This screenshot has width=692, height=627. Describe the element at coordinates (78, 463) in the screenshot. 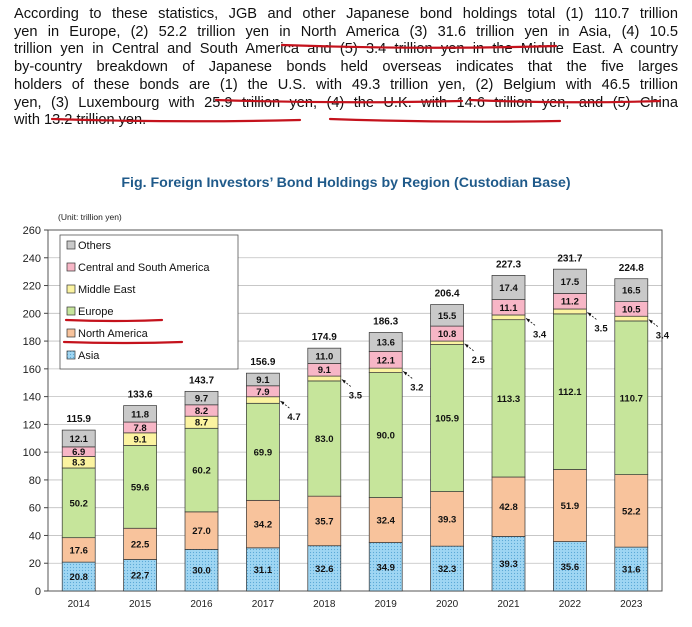

I see `data-label: 8.3` at that location.